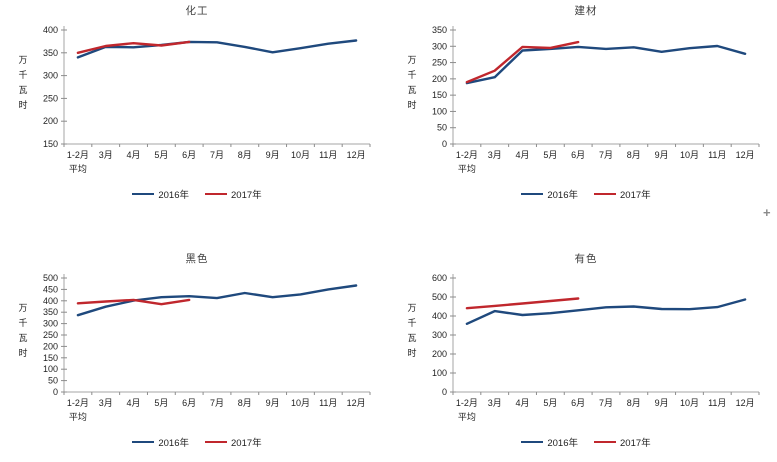  Describe the element at coordinates (55, 392) in the screenshot. I see `y-tick-label: 0` at that location.